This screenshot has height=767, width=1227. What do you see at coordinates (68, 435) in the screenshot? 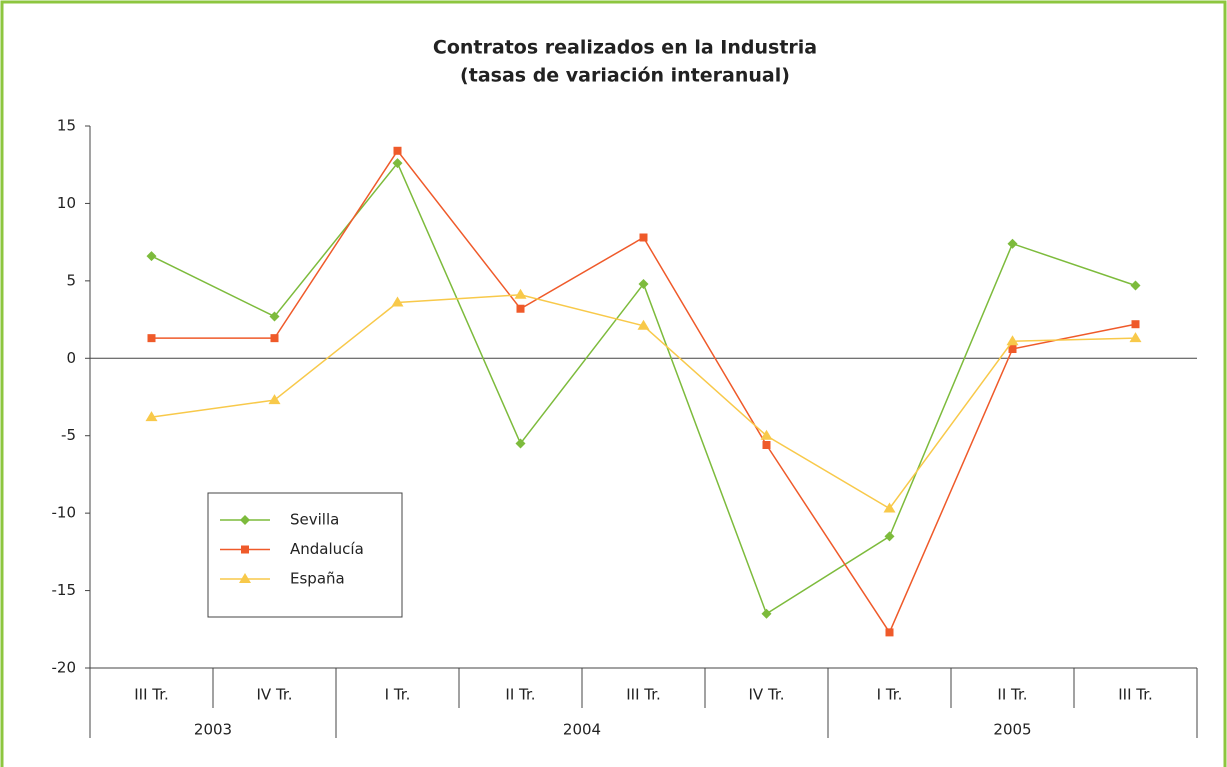
I see `y-tick-label: -5` at bounding box center [68, 435].